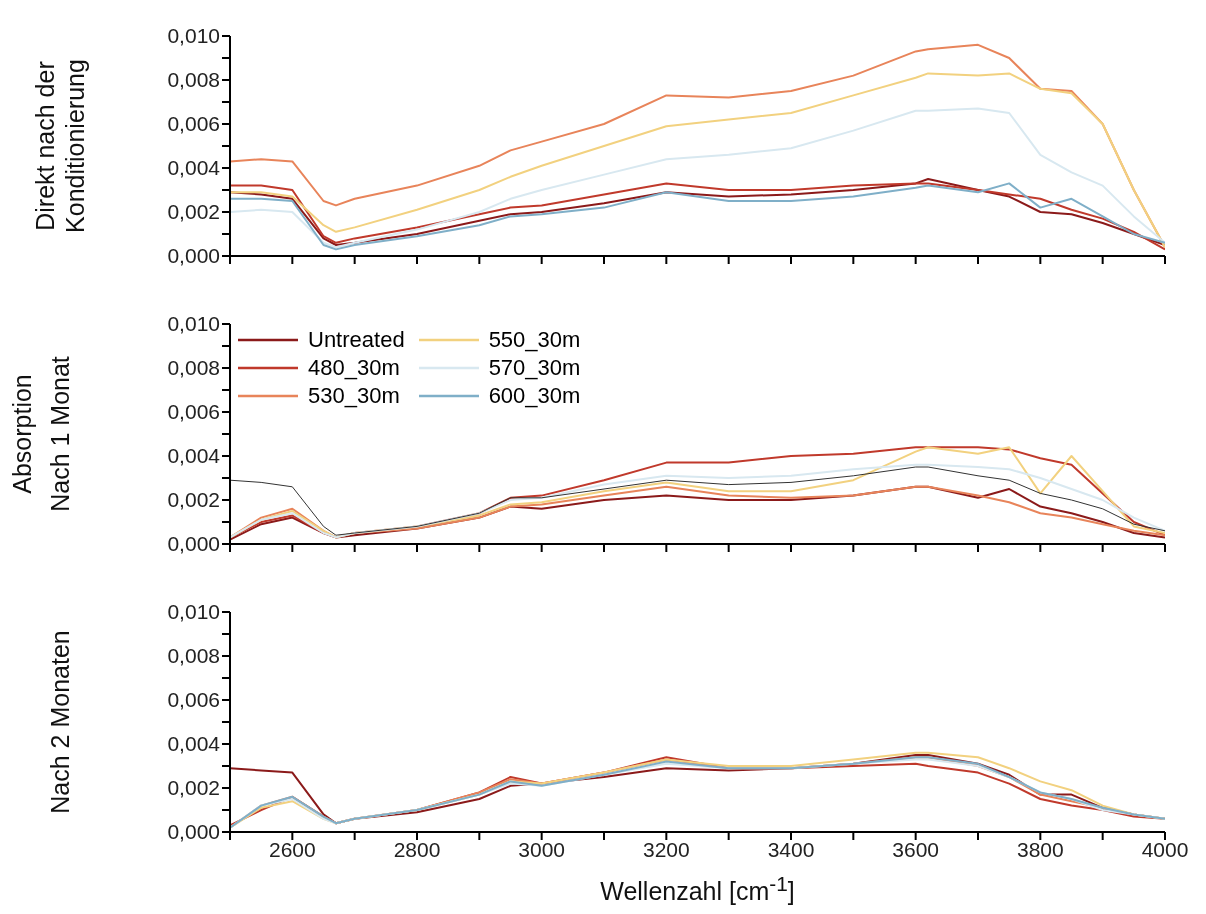 Image resolution: width=1206 pixels, height=914 pixels. Describe the element at coordinates (60, 146) in the screenshot. I see `y-axis-title: Direkt nach der Konditionierung` at that location.